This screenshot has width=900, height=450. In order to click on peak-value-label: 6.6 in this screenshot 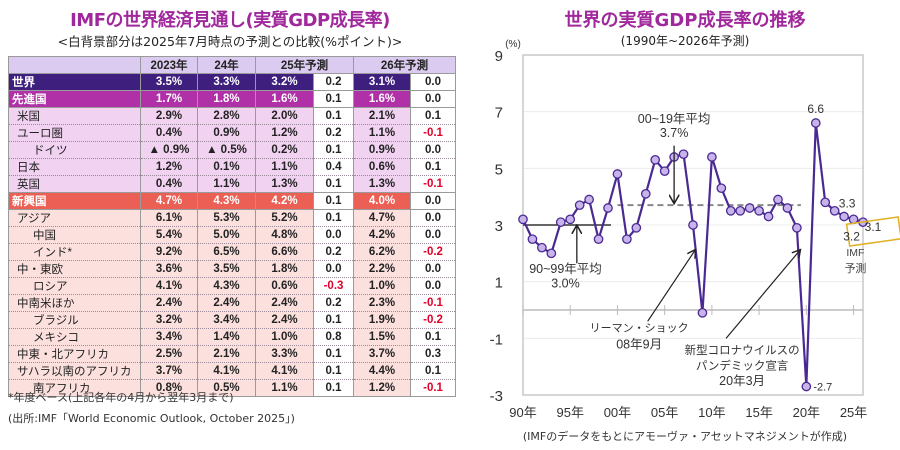, I will do `click(815, 109)`.